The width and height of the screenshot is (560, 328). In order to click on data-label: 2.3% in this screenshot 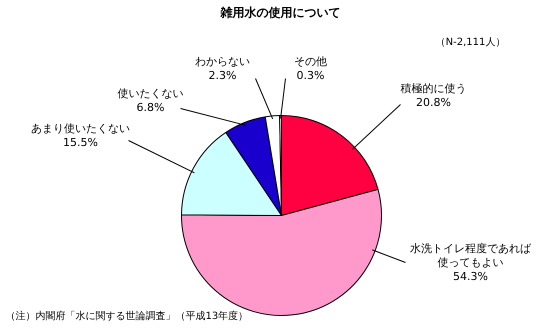, I will do `click(222, 75)`.